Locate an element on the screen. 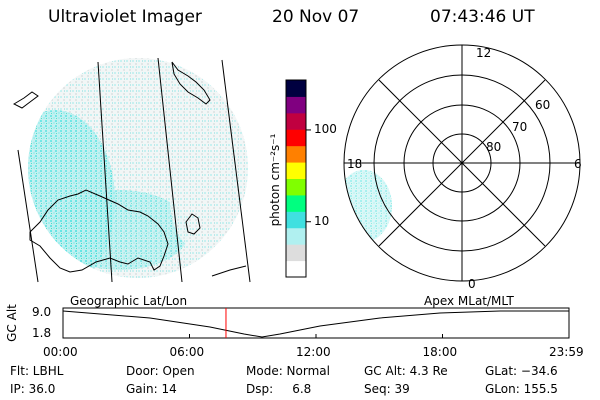 This screenshot has width=600, height=400. mlt-label-12: 12 is located at coordinates (484, 53).